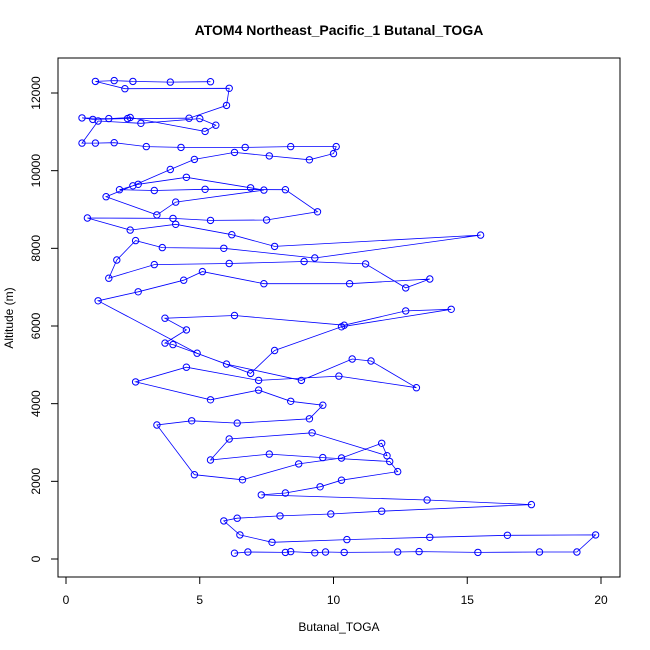 This screenshot has width=650, height=650. I want to click on x-axis: 0 5 10 15 20, so click(335, 591).